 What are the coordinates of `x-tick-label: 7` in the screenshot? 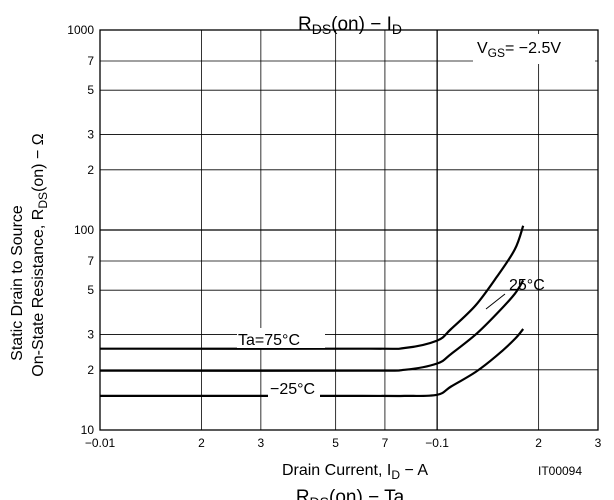 It's located at (385, 443).